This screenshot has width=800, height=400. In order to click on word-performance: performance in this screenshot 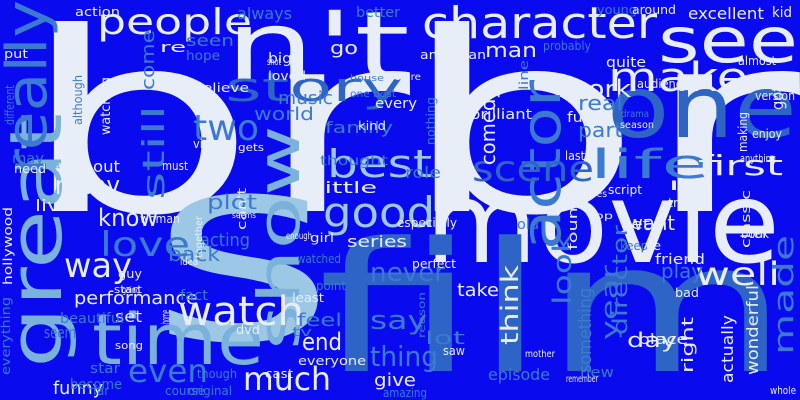, I will do `click(136, 298)`.